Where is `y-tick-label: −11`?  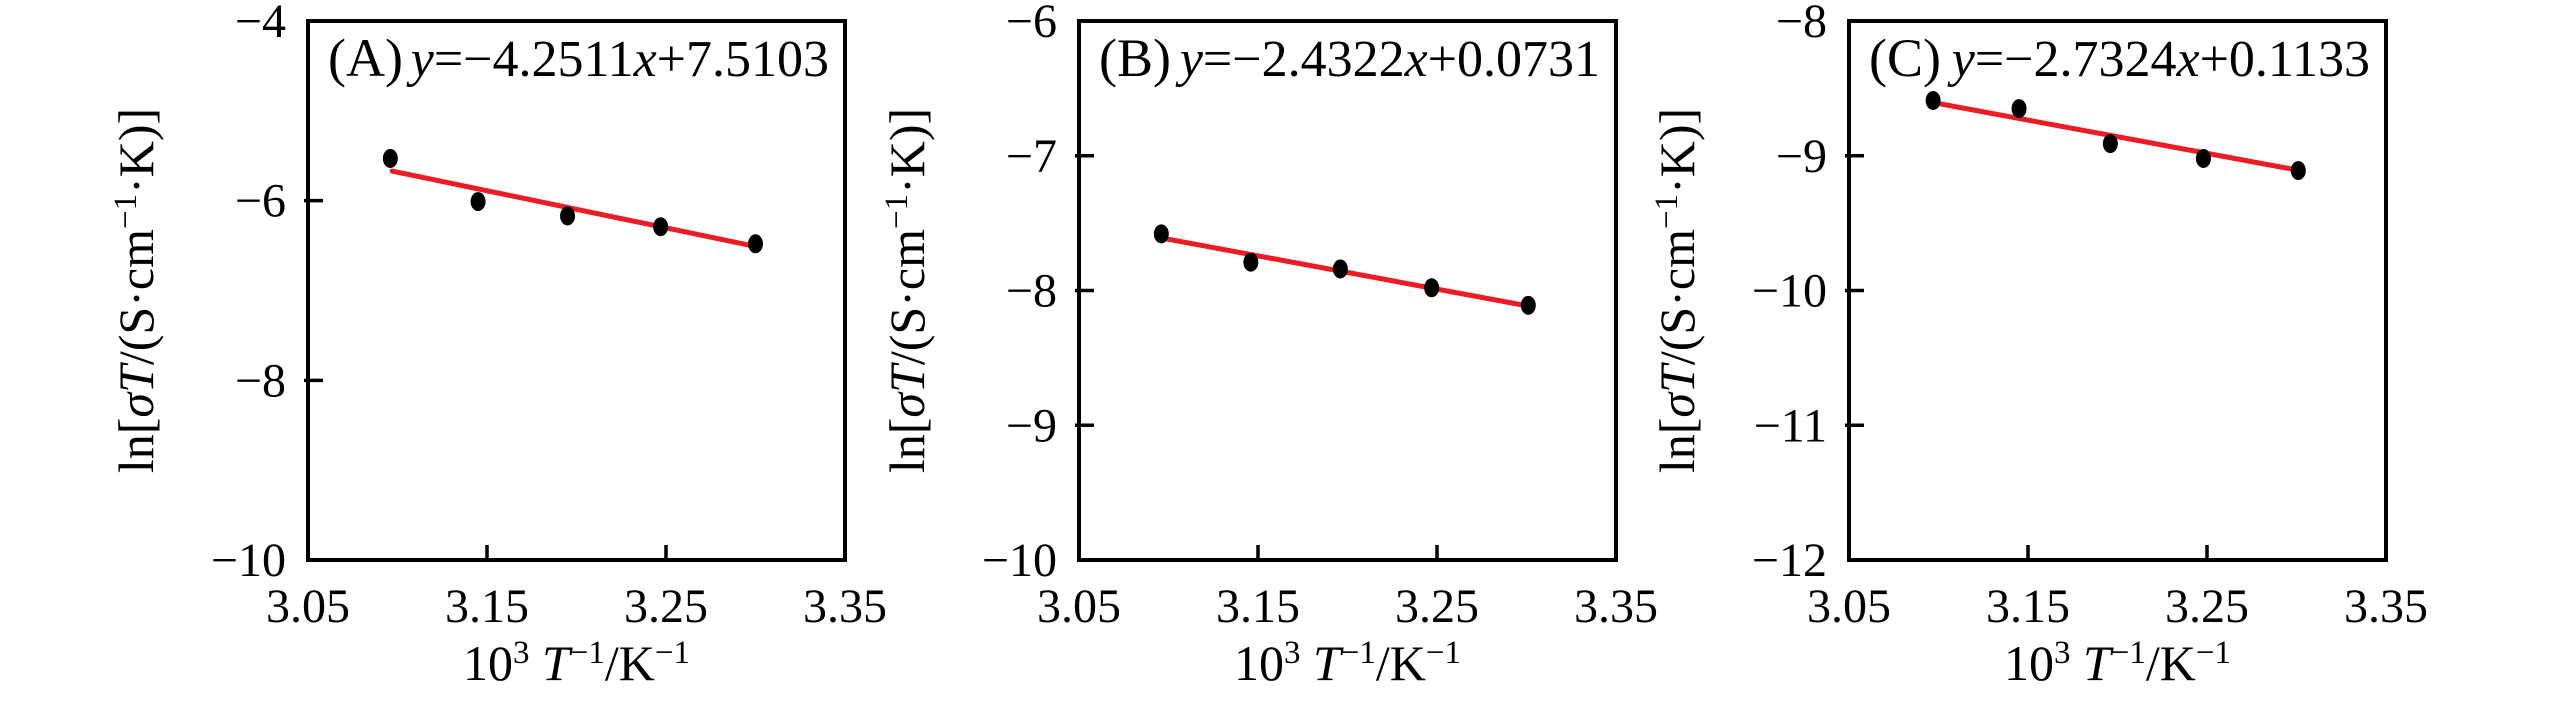
y-tick-label: −11 is located at coordinates (1790, 425).